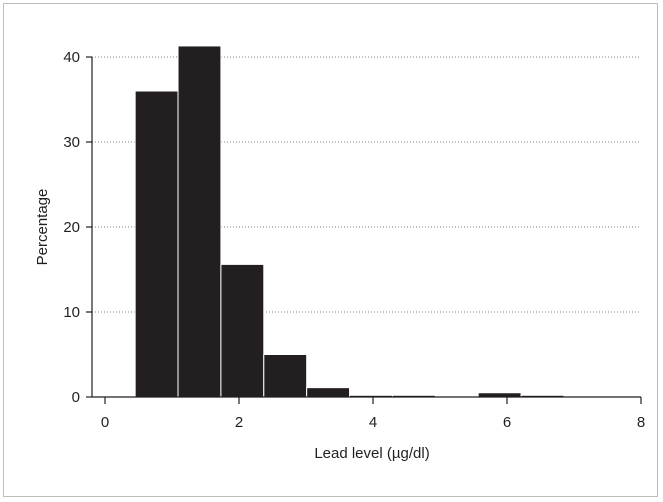  Describe the element at coordinates (105, 422) in the screenshot. I see `x-tick-label-0: 0` at that location.